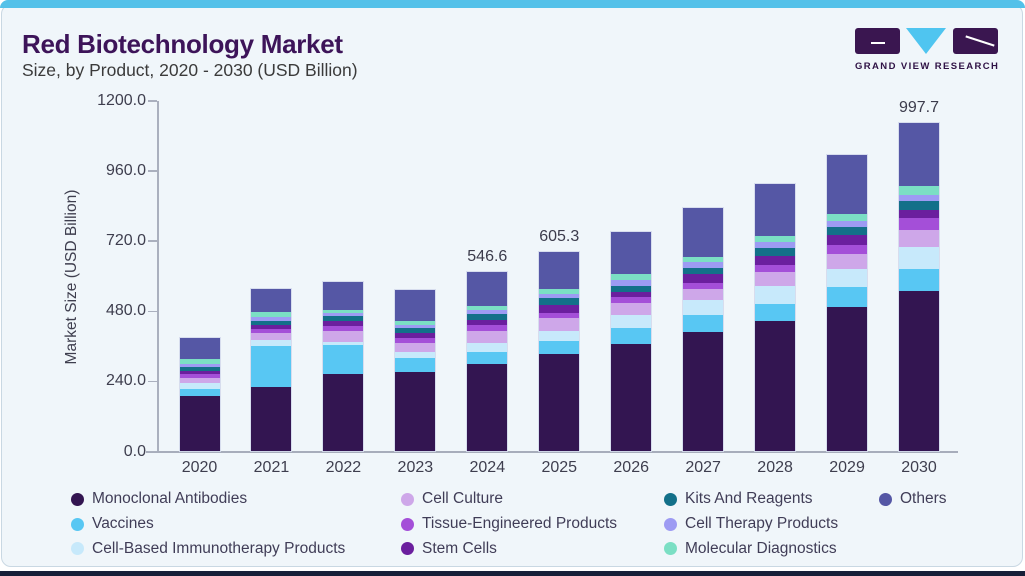 The width and height of the screenshot is (1025, 576). I want to click on segment-cell-culture-2027, so click(703, 294).